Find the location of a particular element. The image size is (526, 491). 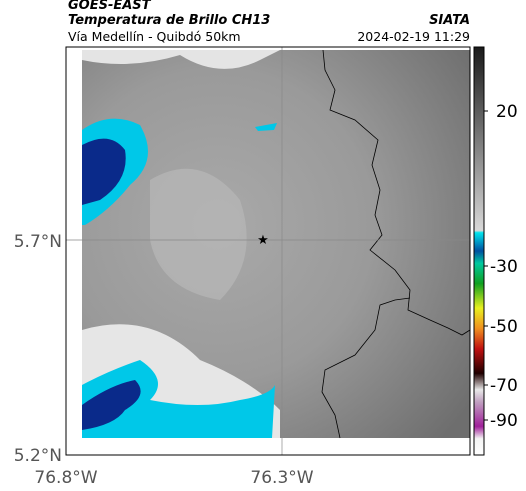

timestamp: 2024-02-19 11:29 is located at coordinates (413, 36).